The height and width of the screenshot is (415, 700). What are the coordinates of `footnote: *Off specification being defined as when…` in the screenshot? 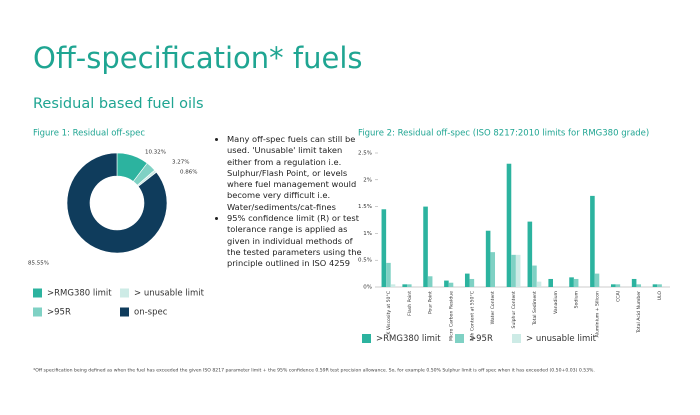 It's located at (314, 371).